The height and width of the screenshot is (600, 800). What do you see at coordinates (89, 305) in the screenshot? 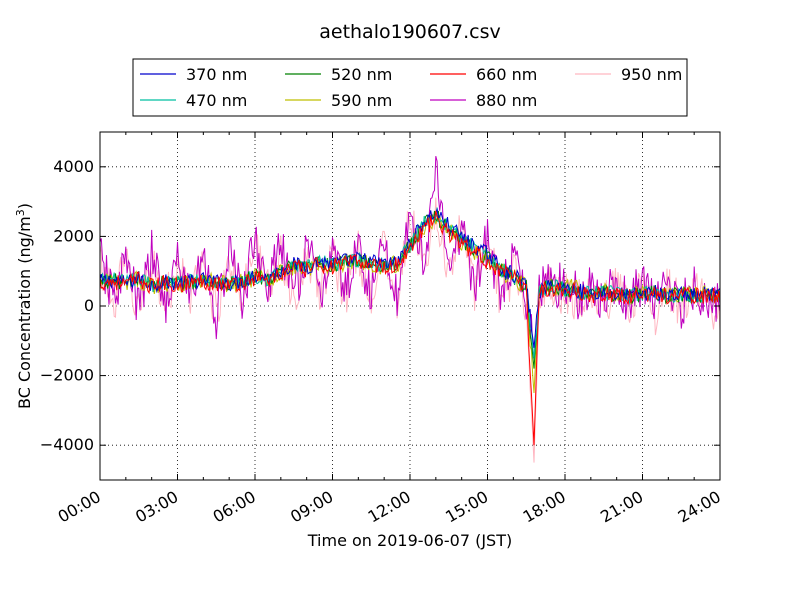
I see `y-tick-label: 0` at bounding box center [89, 305].